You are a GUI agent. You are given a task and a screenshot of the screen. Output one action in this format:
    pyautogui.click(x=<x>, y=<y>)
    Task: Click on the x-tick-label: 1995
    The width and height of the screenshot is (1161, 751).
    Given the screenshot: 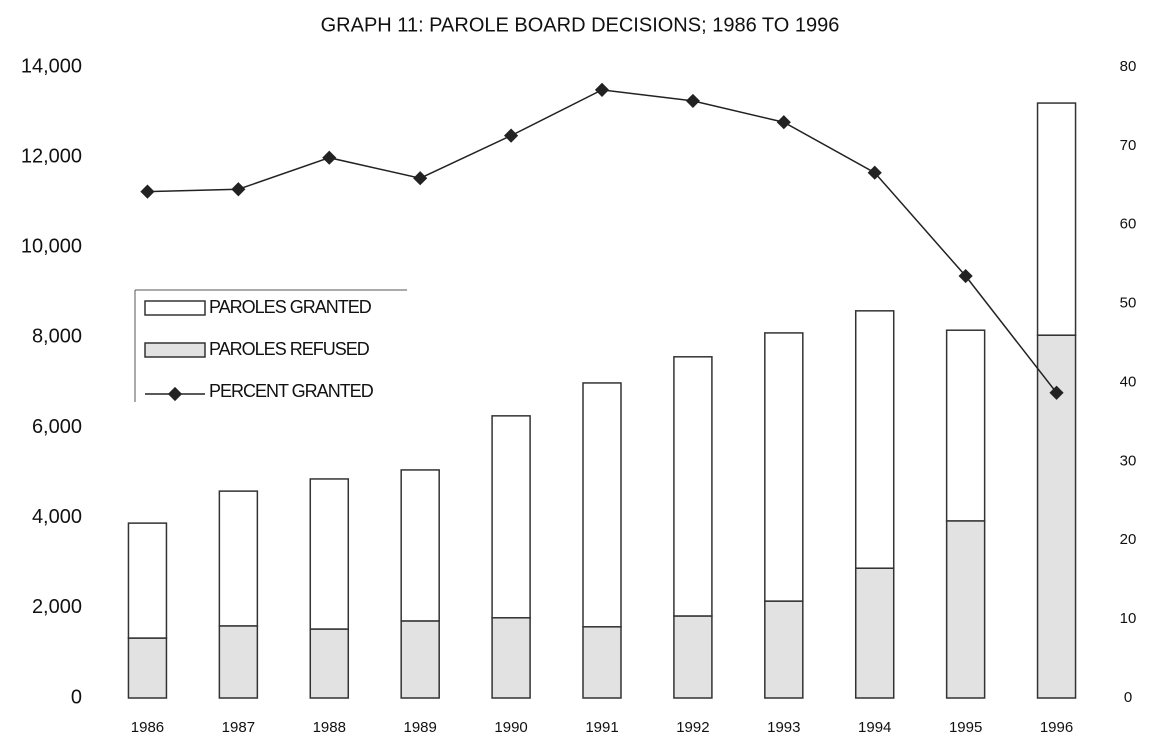 What is the action you would take?
    pyautogui.click(x=965, y=727)
    